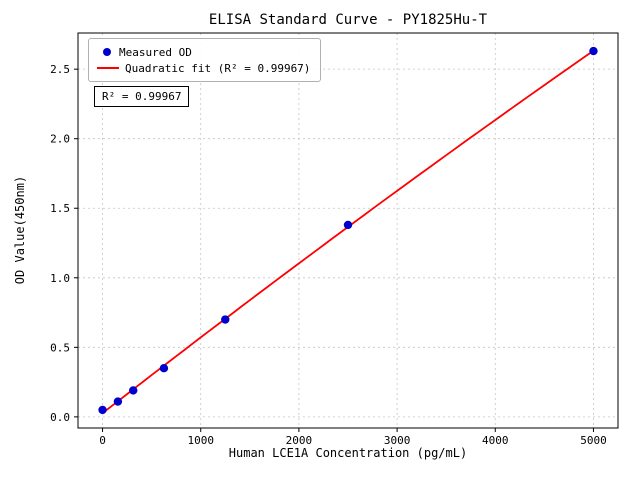 The height and width of the screenshot is (480, 640). What do you see at coordinates (203, 52) in the screenshot?
I see `legend-entry-measured: Measured OD` at bounding box center [203, 52].